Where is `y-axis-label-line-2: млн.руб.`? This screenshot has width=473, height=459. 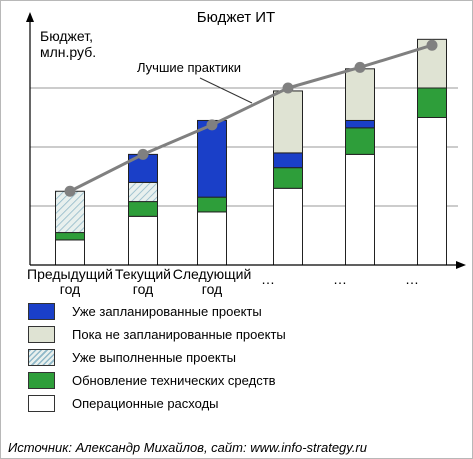 y-axis-label-line-2: млн.руб. is located at coordinates (68, 52).